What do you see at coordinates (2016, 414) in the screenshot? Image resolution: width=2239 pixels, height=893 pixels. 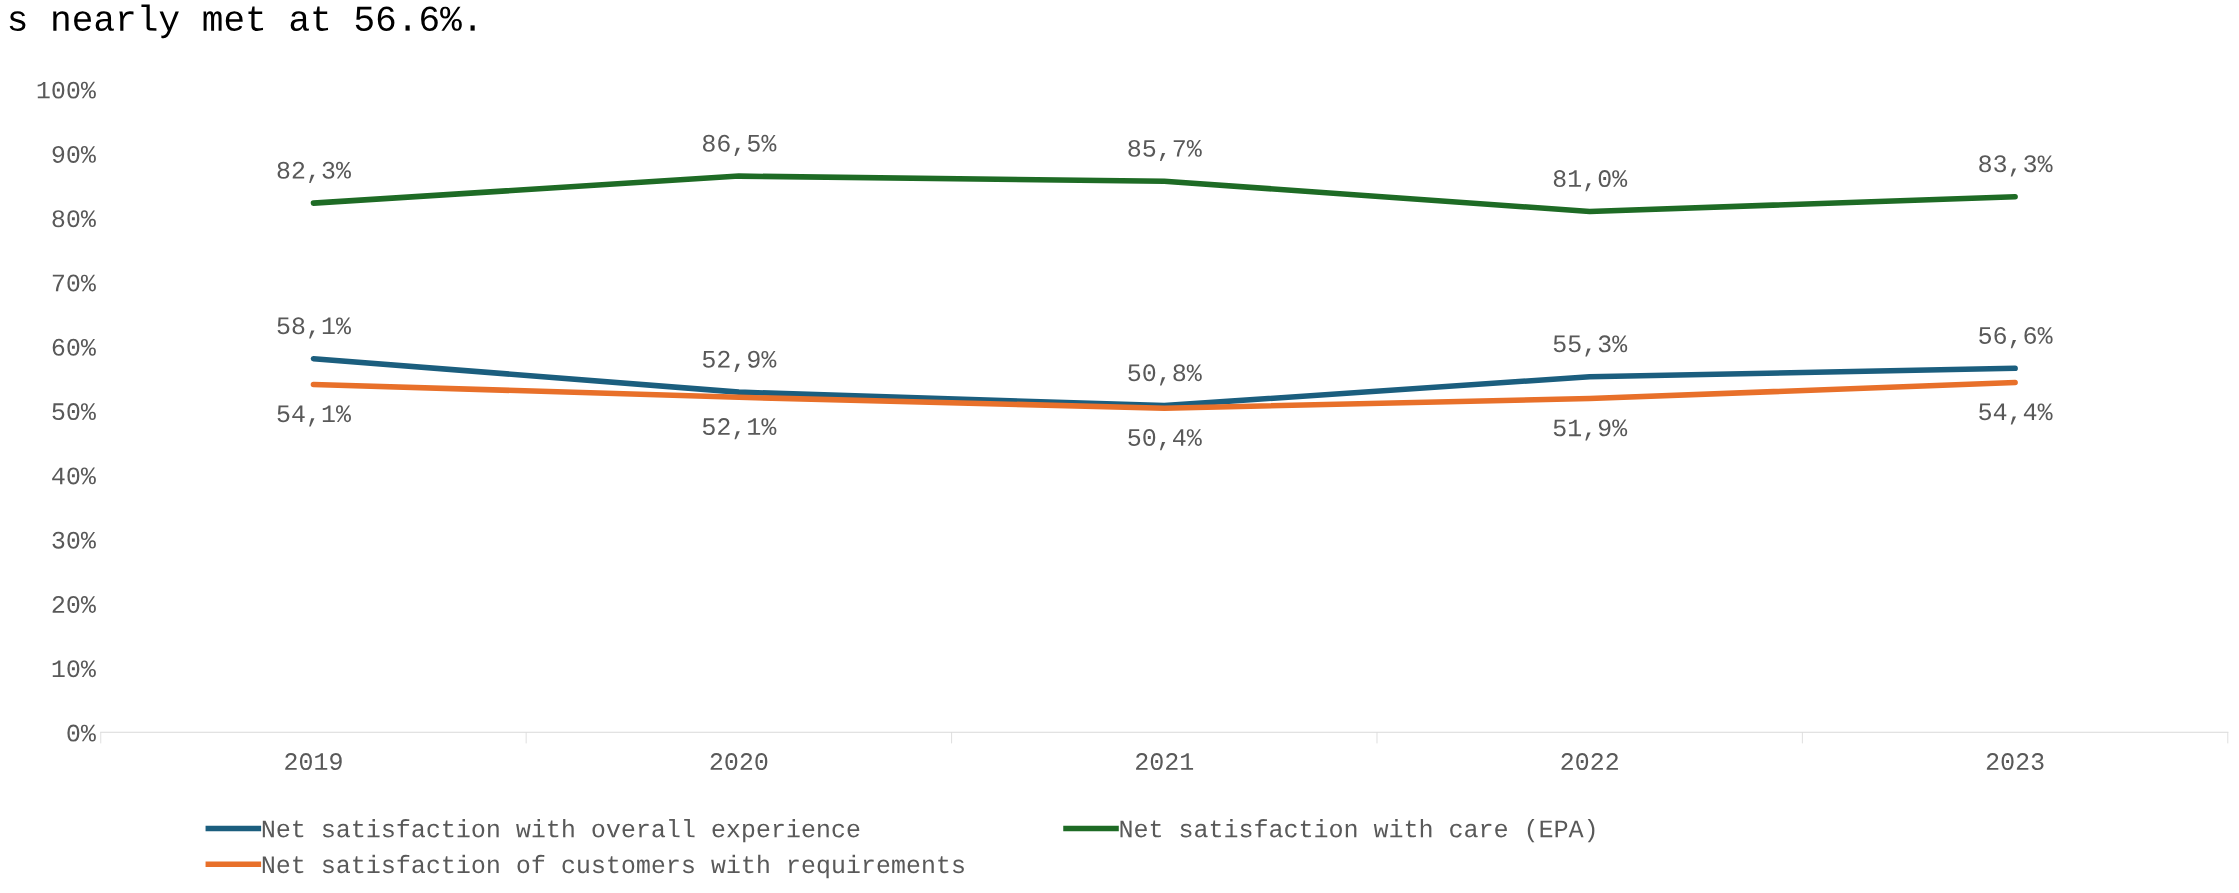 I see `data-label: 54,4%` at bounding box center [2016, 414].